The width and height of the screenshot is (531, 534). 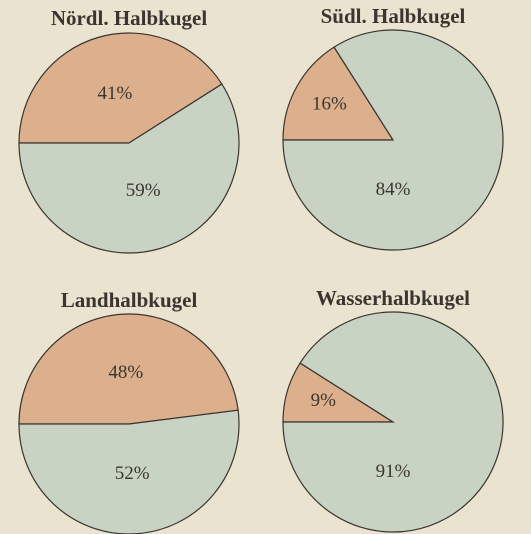 What do you see at coordinates (393, 471) in the screenshot?
I see `slice-label: 91%` at bounding box center [393, 471].